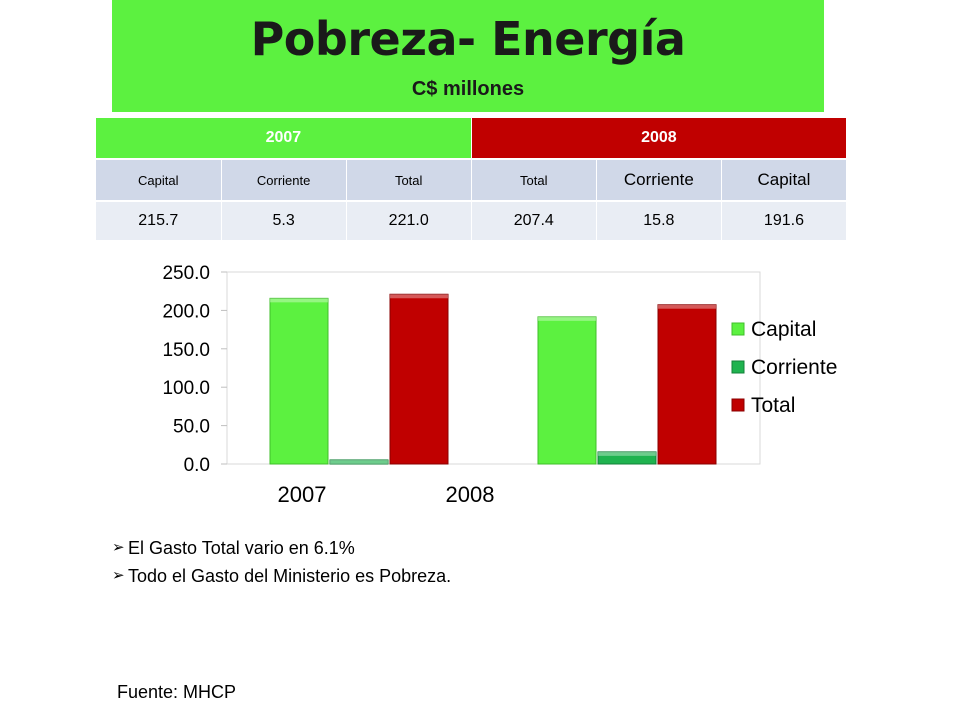  I want to click on table-cell: 15.8, so click(659, 220).